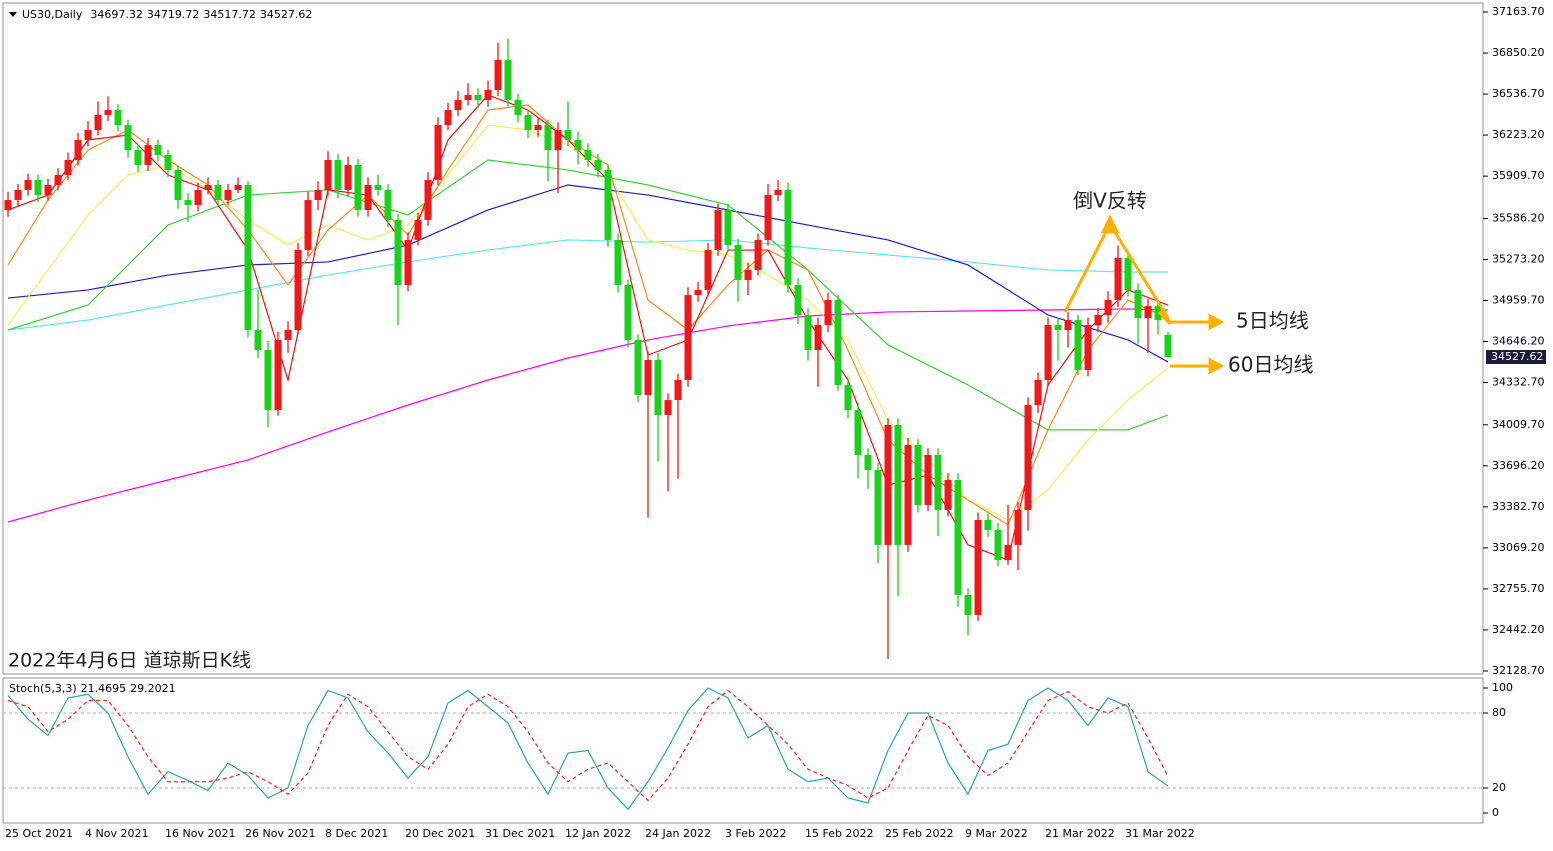 This screenshot has width=1553, height=851. Describe the element at coordinates (1518, 175) in the screenshot. I see `y-tick-label: 35909.70` at that location.